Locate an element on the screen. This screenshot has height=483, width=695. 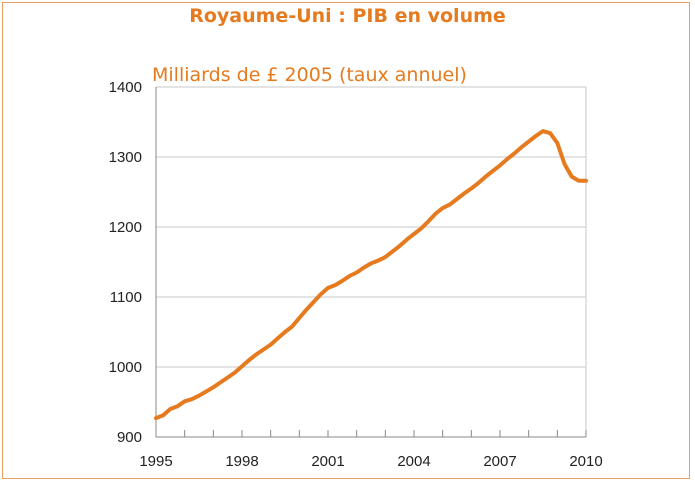
x-tick-label: 1998 is located at coordinates (241, 461).